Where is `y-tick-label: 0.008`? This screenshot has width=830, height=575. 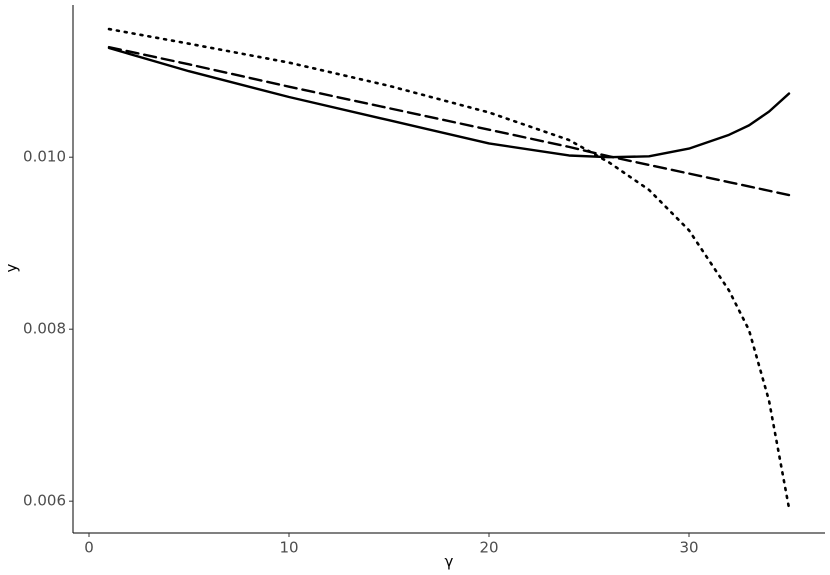 y-tick-label: 0.008 is located at coordinates (44, 329).